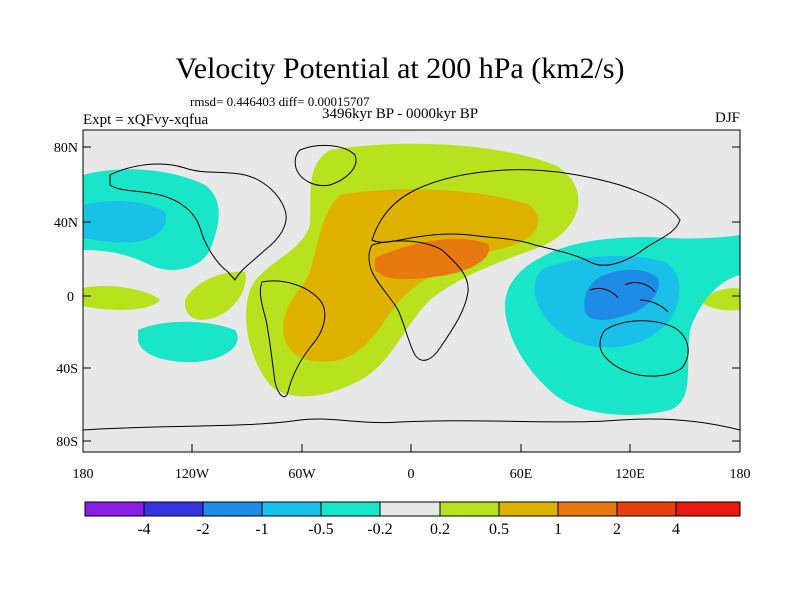 The height and width of the screenshot is (600, 800). I want to click on longitude-axis, so click(411, 448).